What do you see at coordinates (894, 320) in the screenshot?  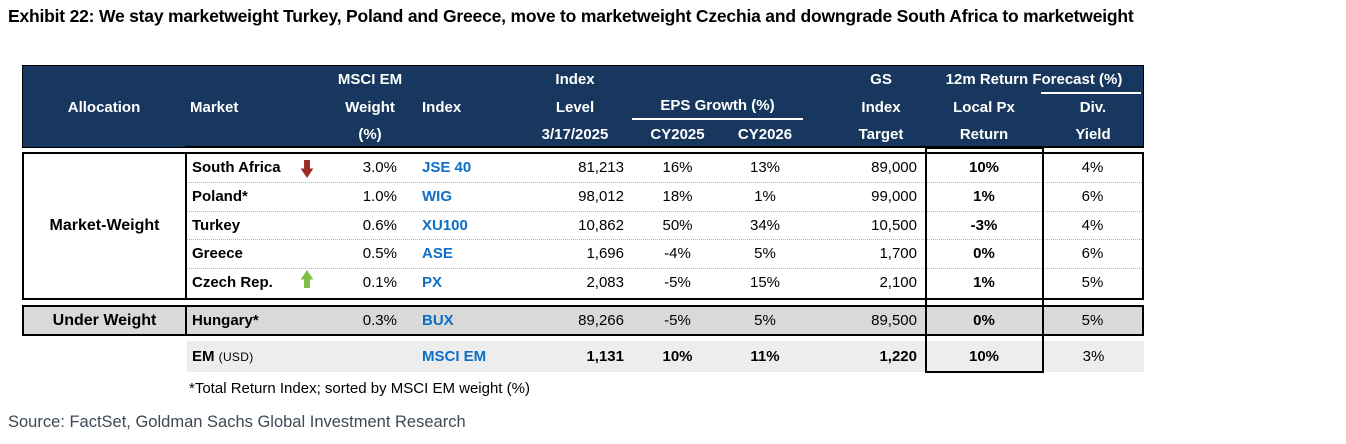 I see `gs-index-target-cell: 89,500` at bounding box center [894, 320].